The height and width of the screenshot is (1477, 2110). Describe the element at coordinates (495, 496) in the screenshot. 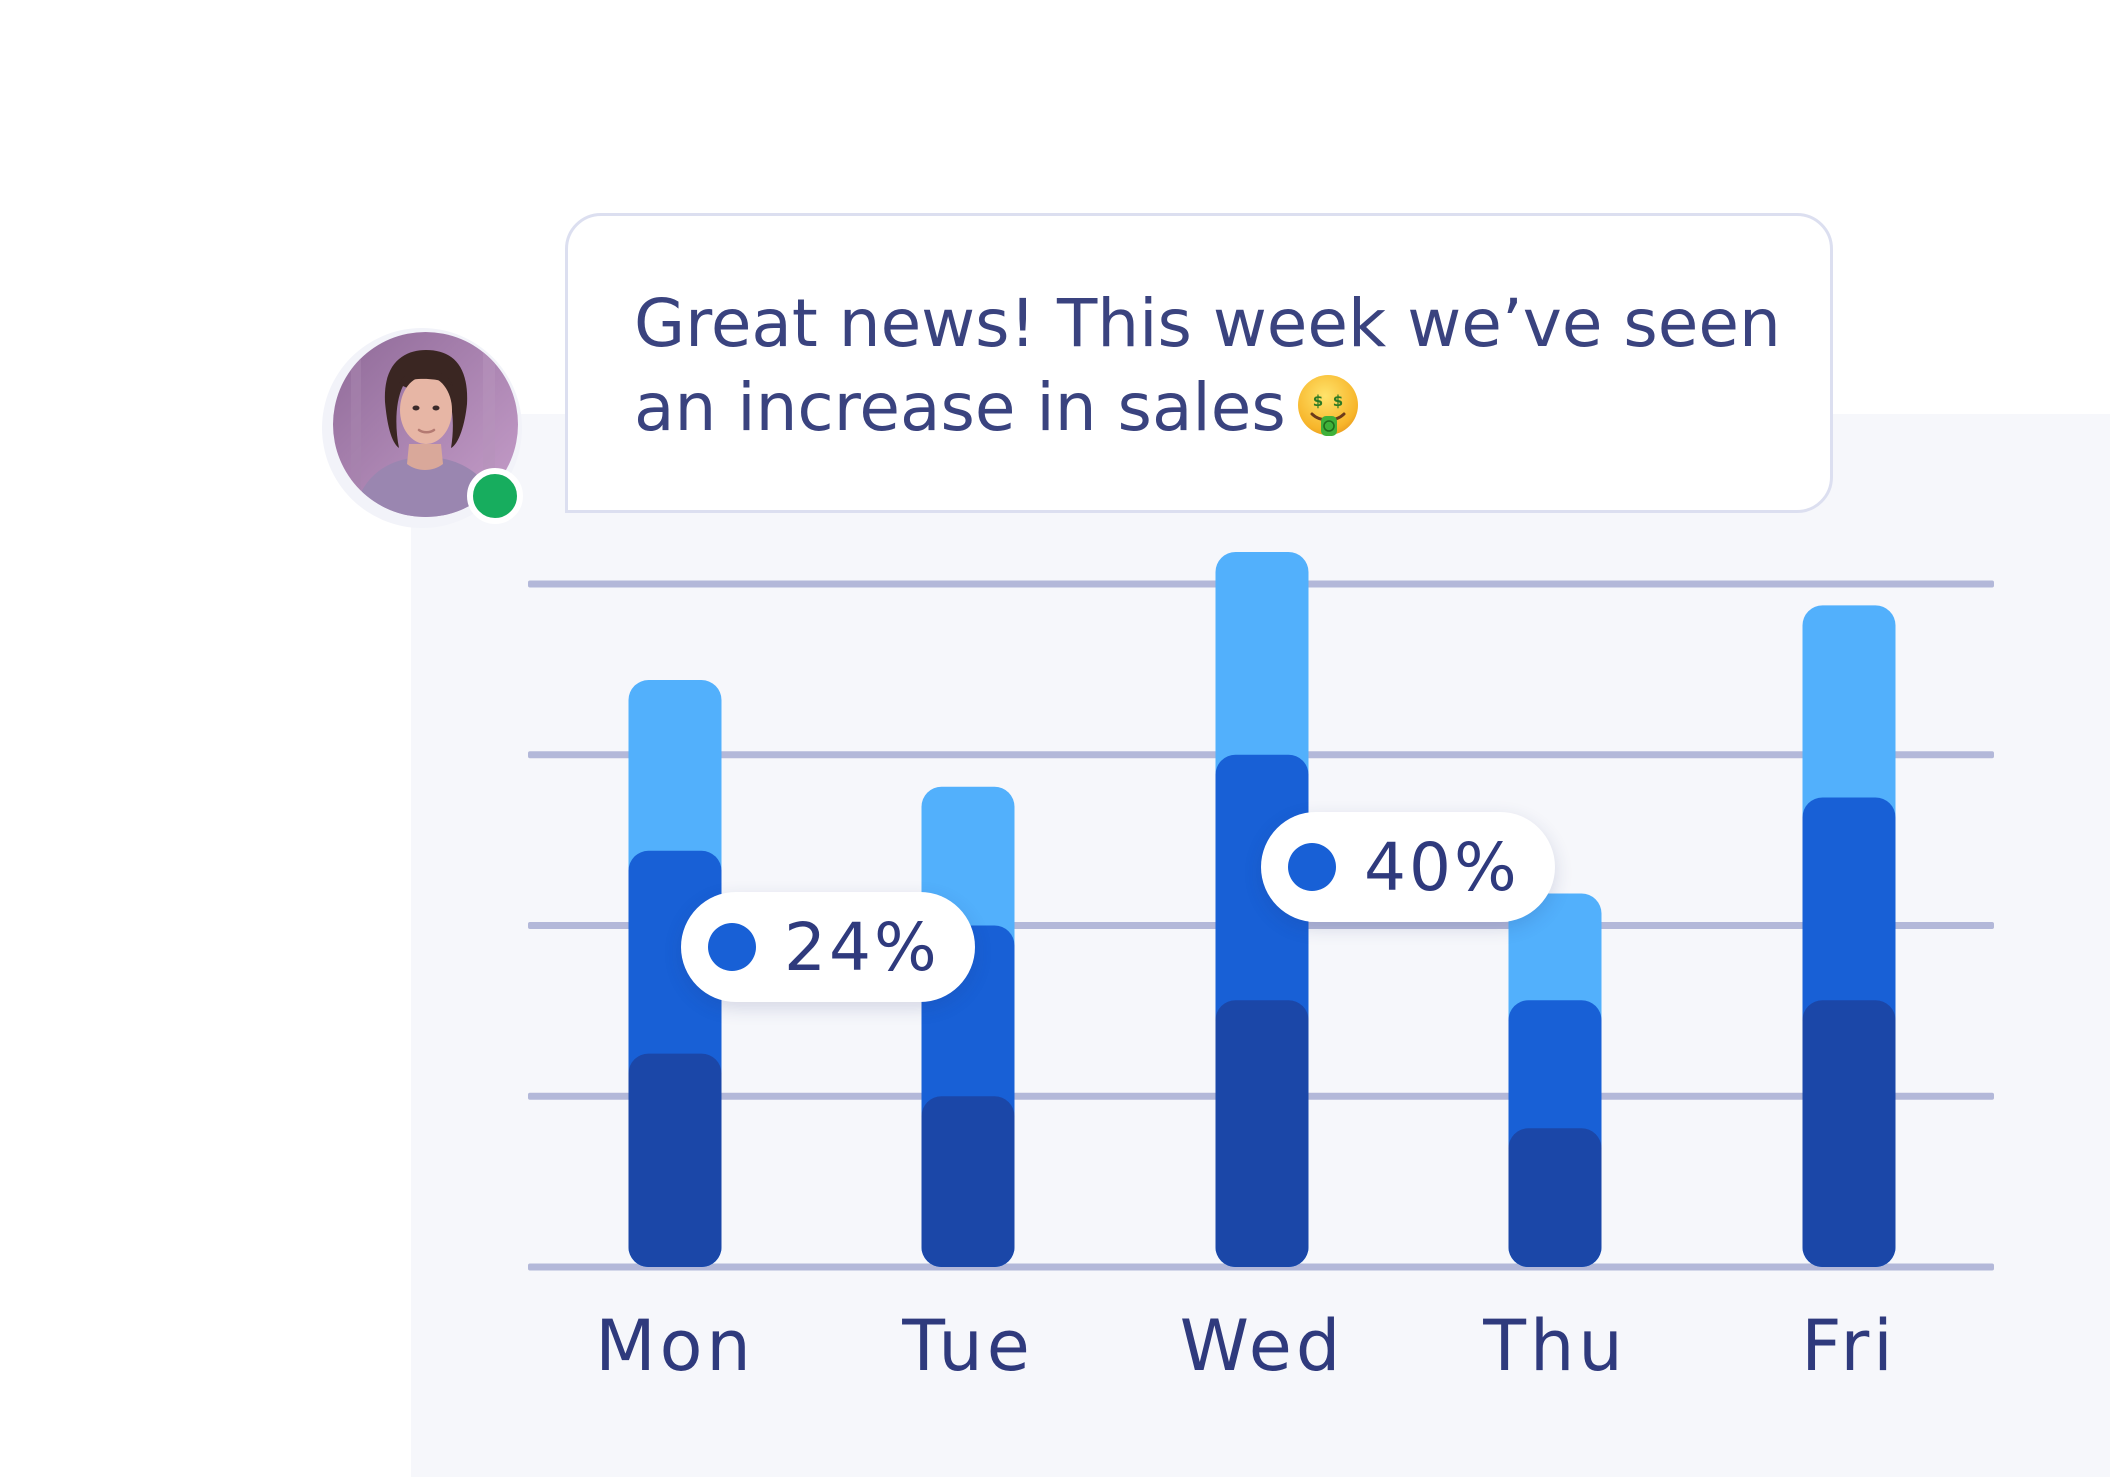

I see `online-status-indicator` at that location.